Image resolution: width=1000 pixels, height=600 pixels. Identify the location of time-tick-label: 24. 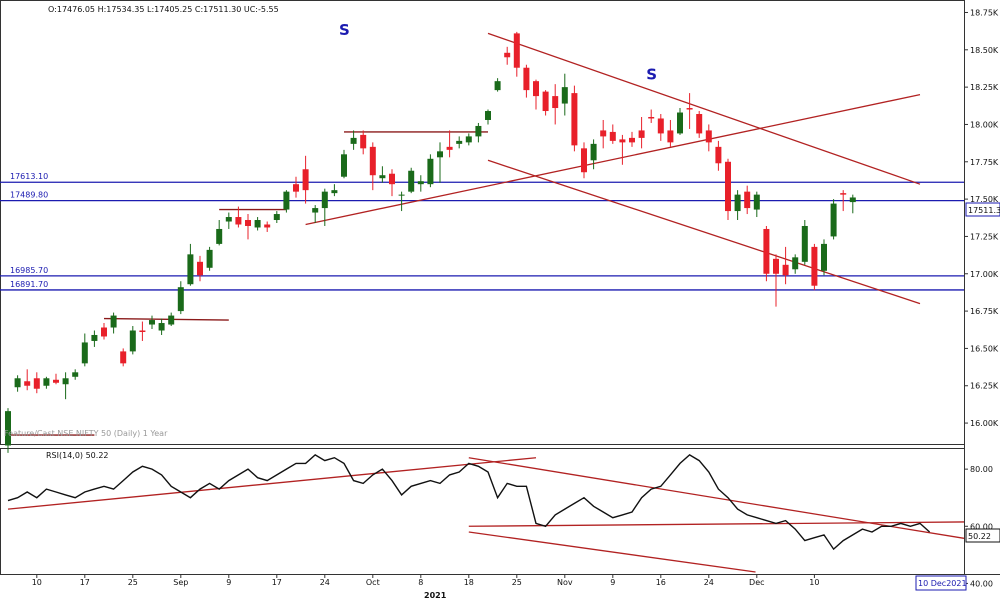
(325, 582).